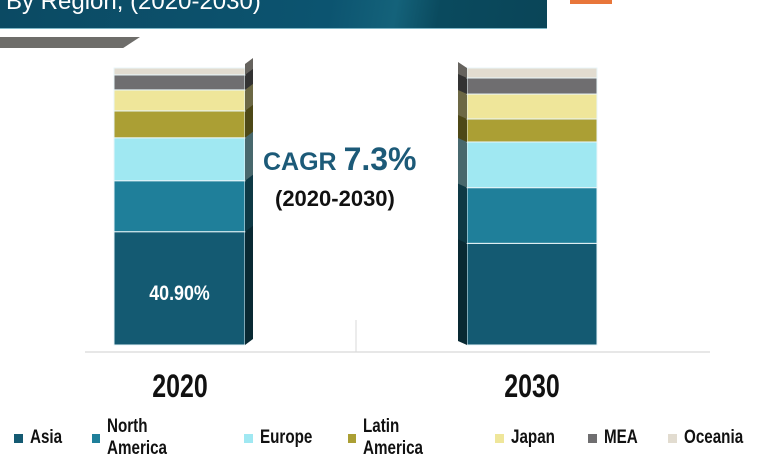 The width and height of the screenshot is (780, 460). Describe the element at coordinates (462, 291) in the screenshot. I see `bar-side-2030-asia` at that location.